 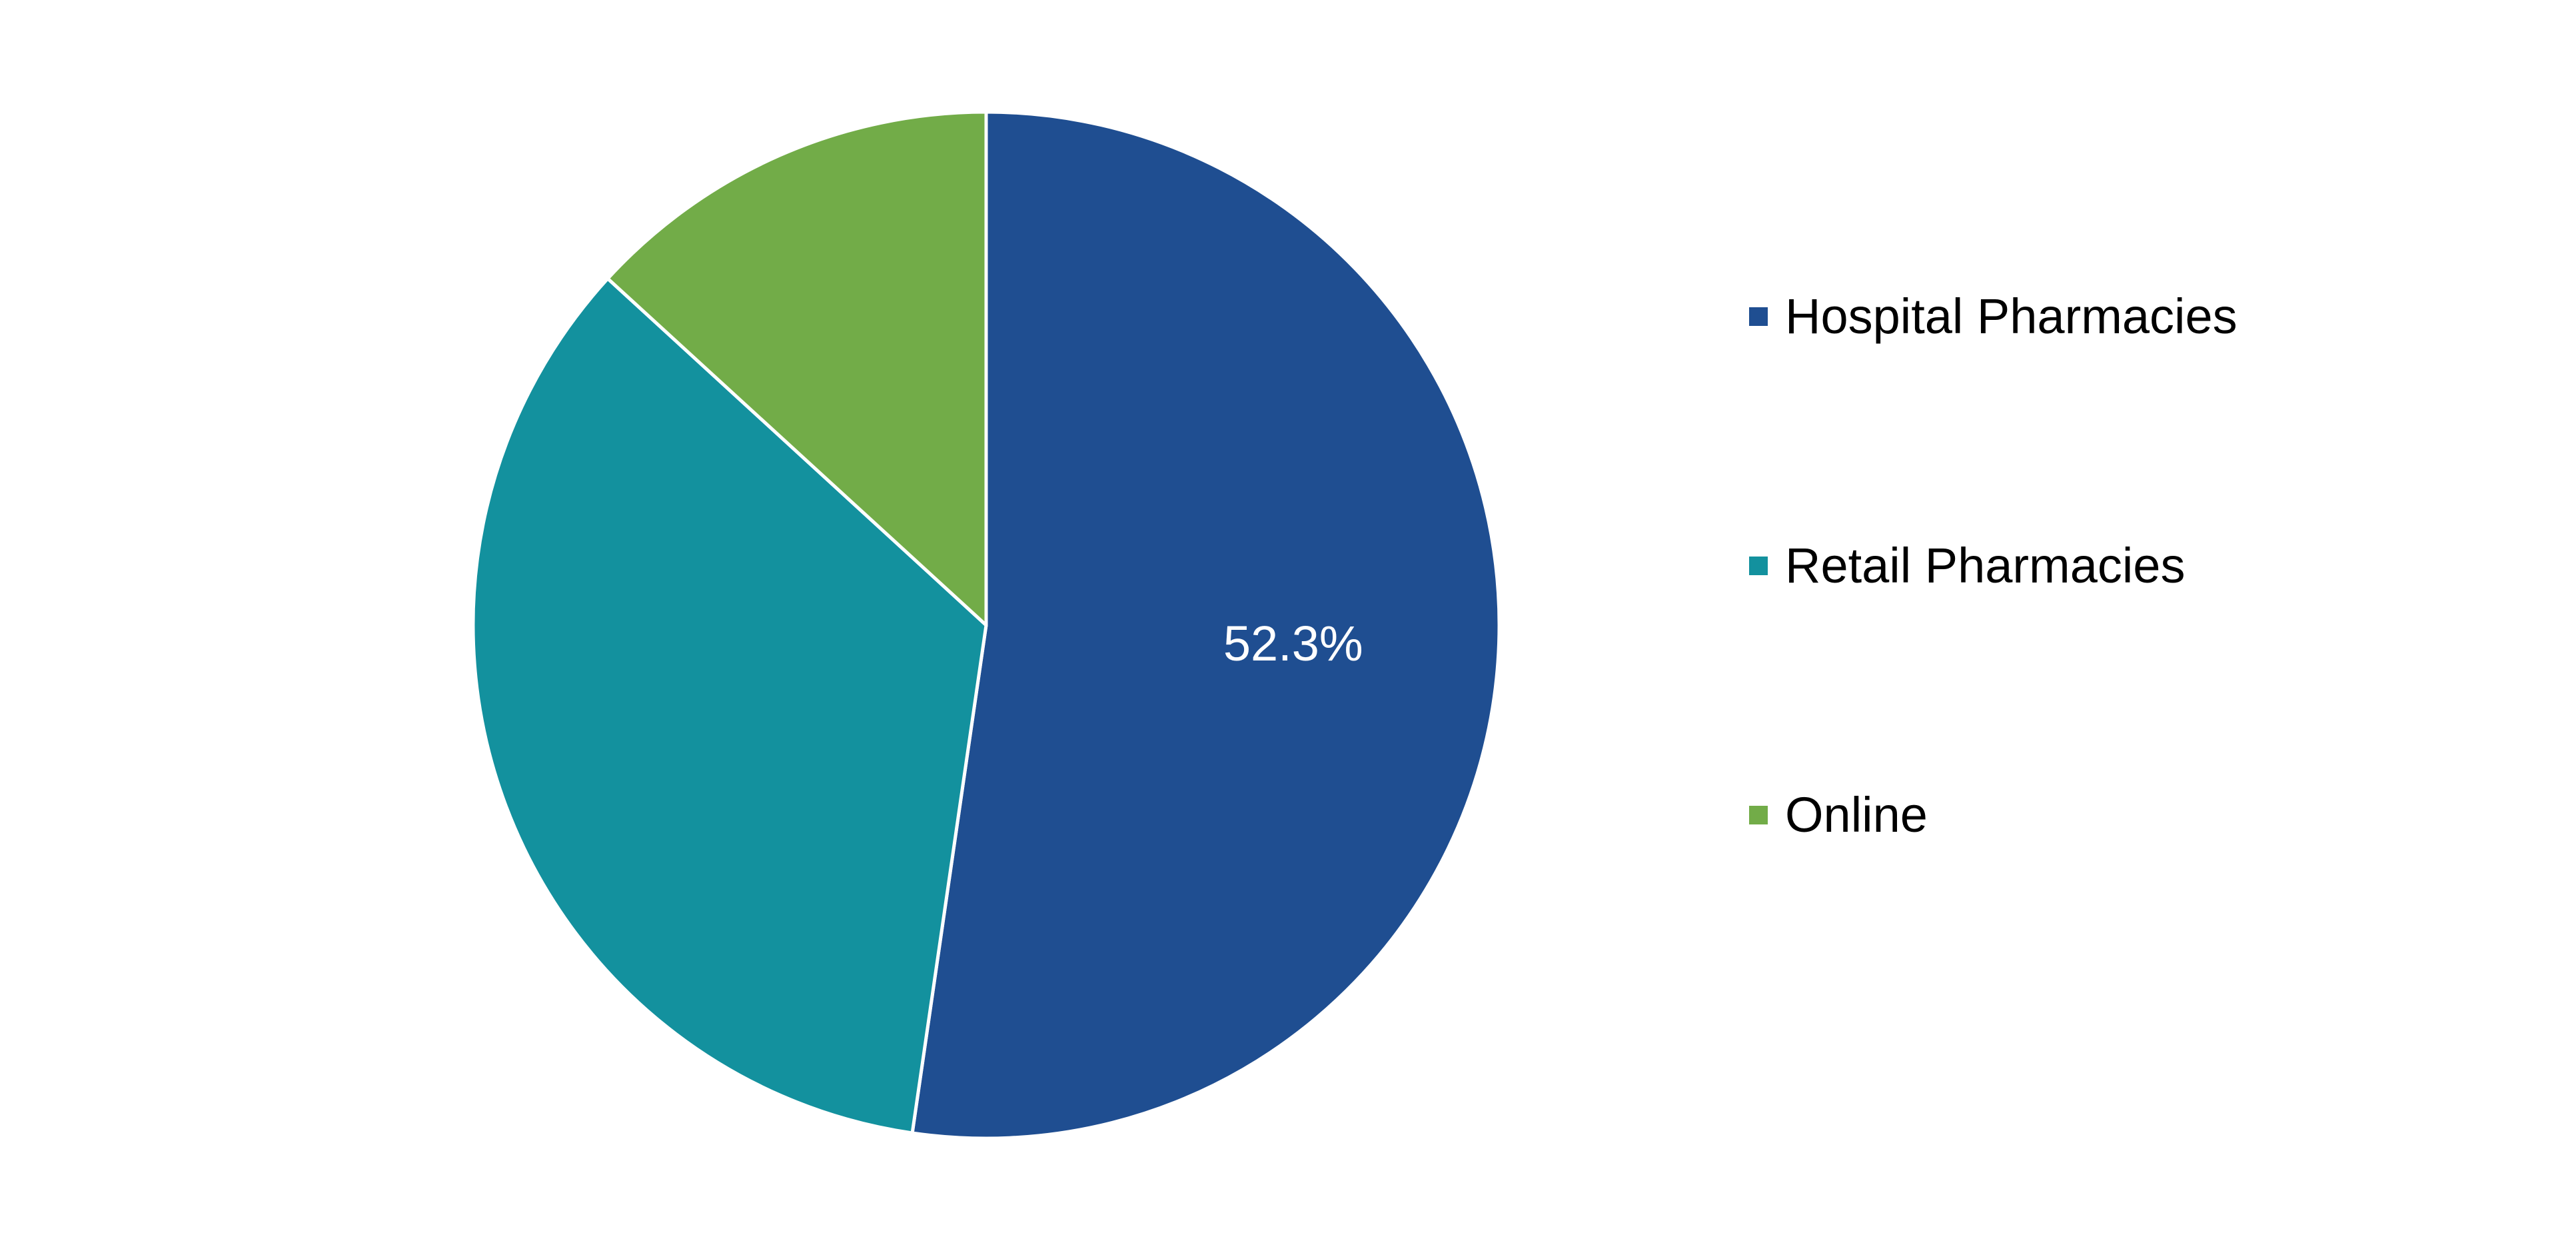 I want to click on legend-label-retail-pharmacies: Retail Pharmacies, so click(x=1986, y=565).